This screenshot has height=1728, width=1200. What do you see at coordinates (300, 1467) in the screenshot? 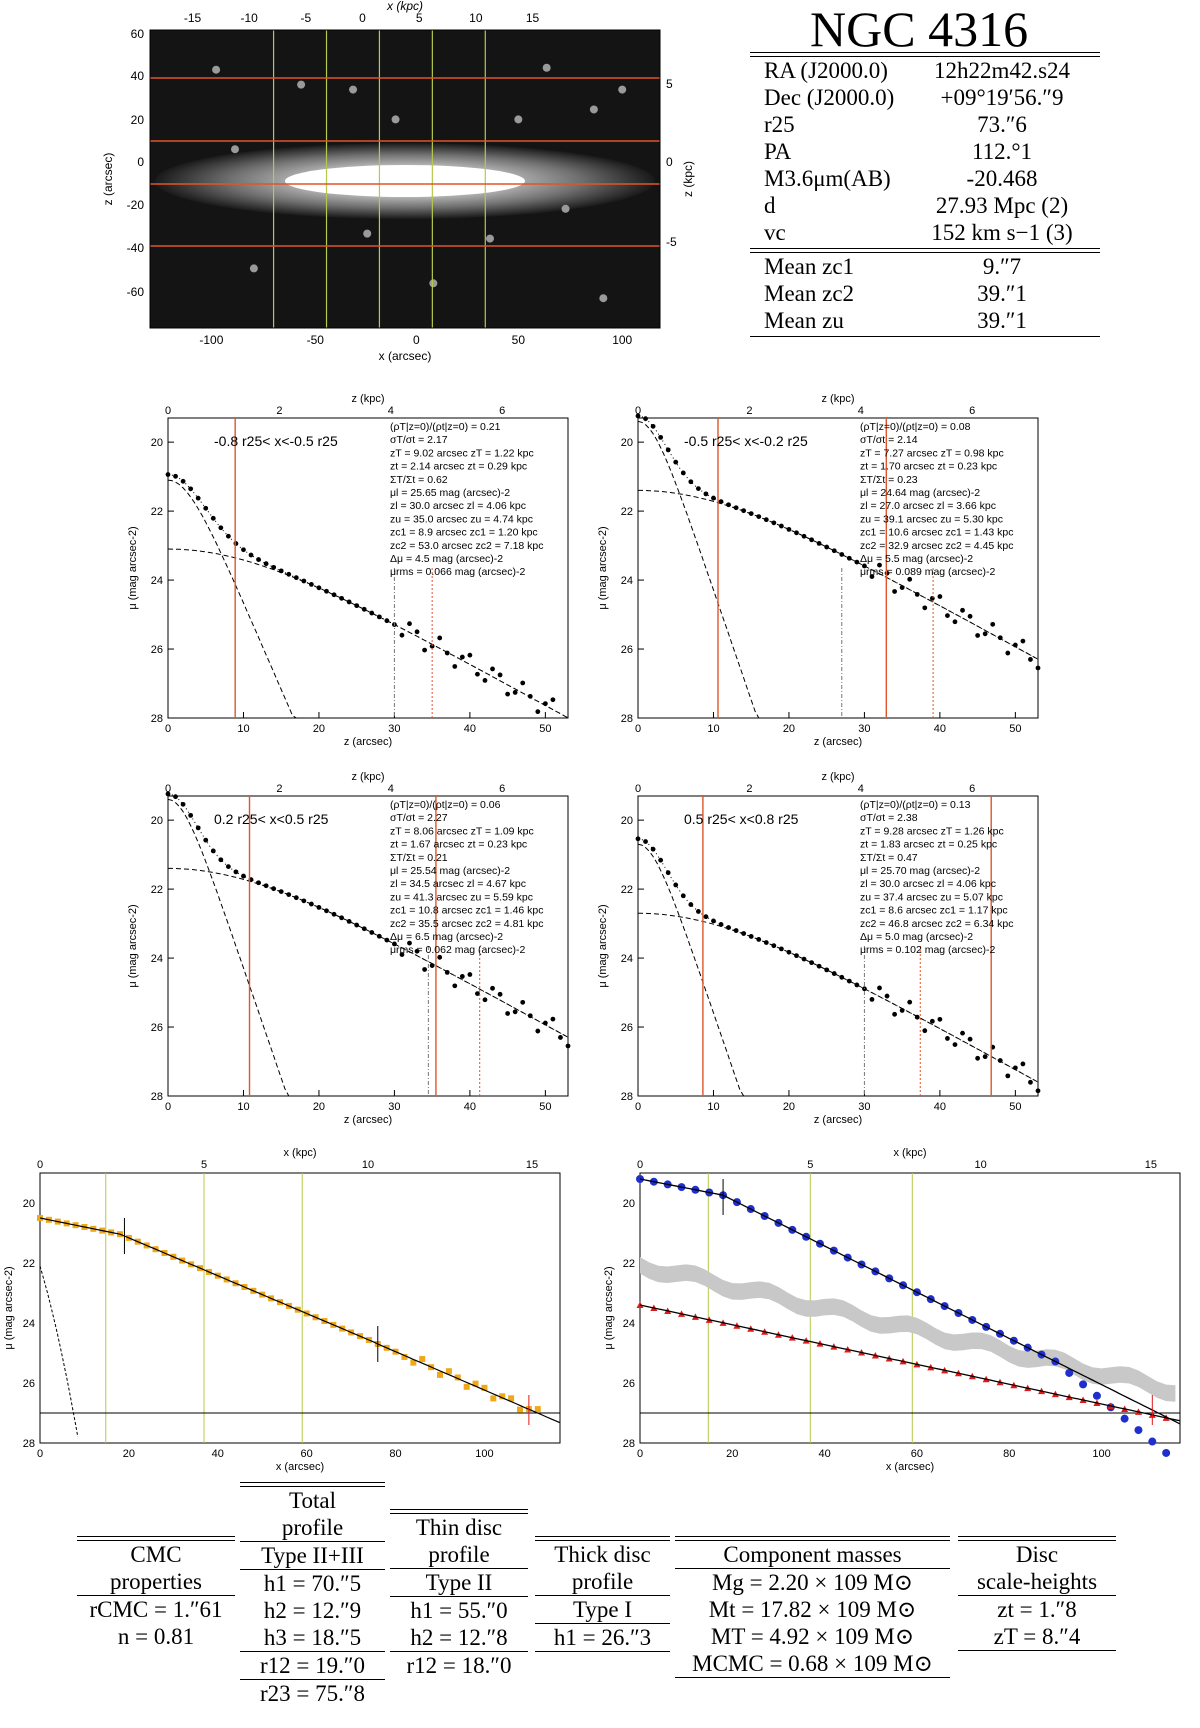
I see `axis-label: x (arcsec)` at bounding box center [300, 1467].